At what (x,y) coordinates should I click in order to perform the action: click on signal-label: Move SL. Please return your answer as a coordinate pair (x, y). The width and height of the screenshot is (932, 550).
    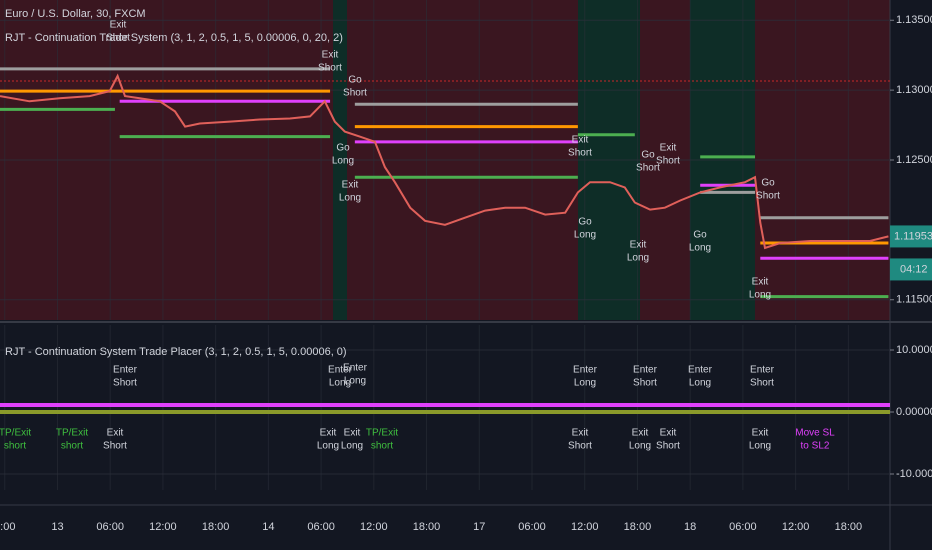
    Looking at the image, I should click on (815, 433).